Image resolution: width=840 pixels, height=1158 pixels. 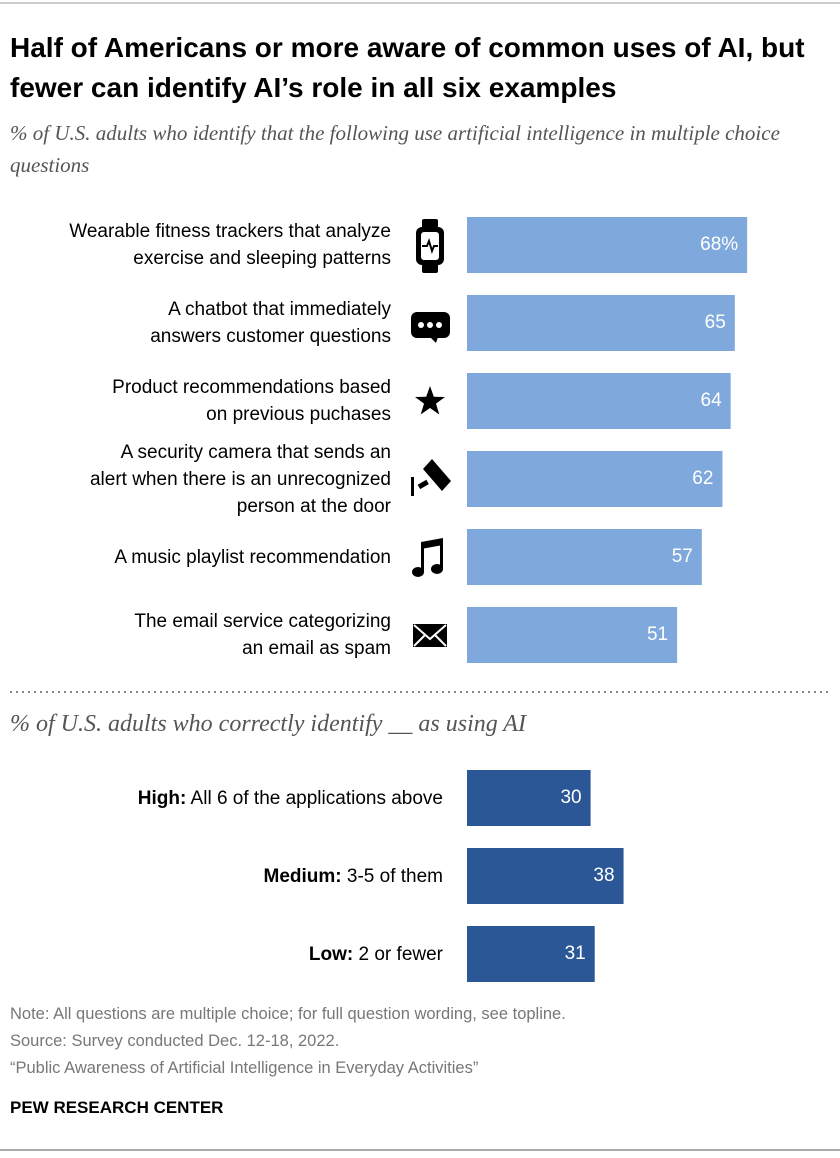 I want to click on value-label: 64, so click(x=711, y=400).